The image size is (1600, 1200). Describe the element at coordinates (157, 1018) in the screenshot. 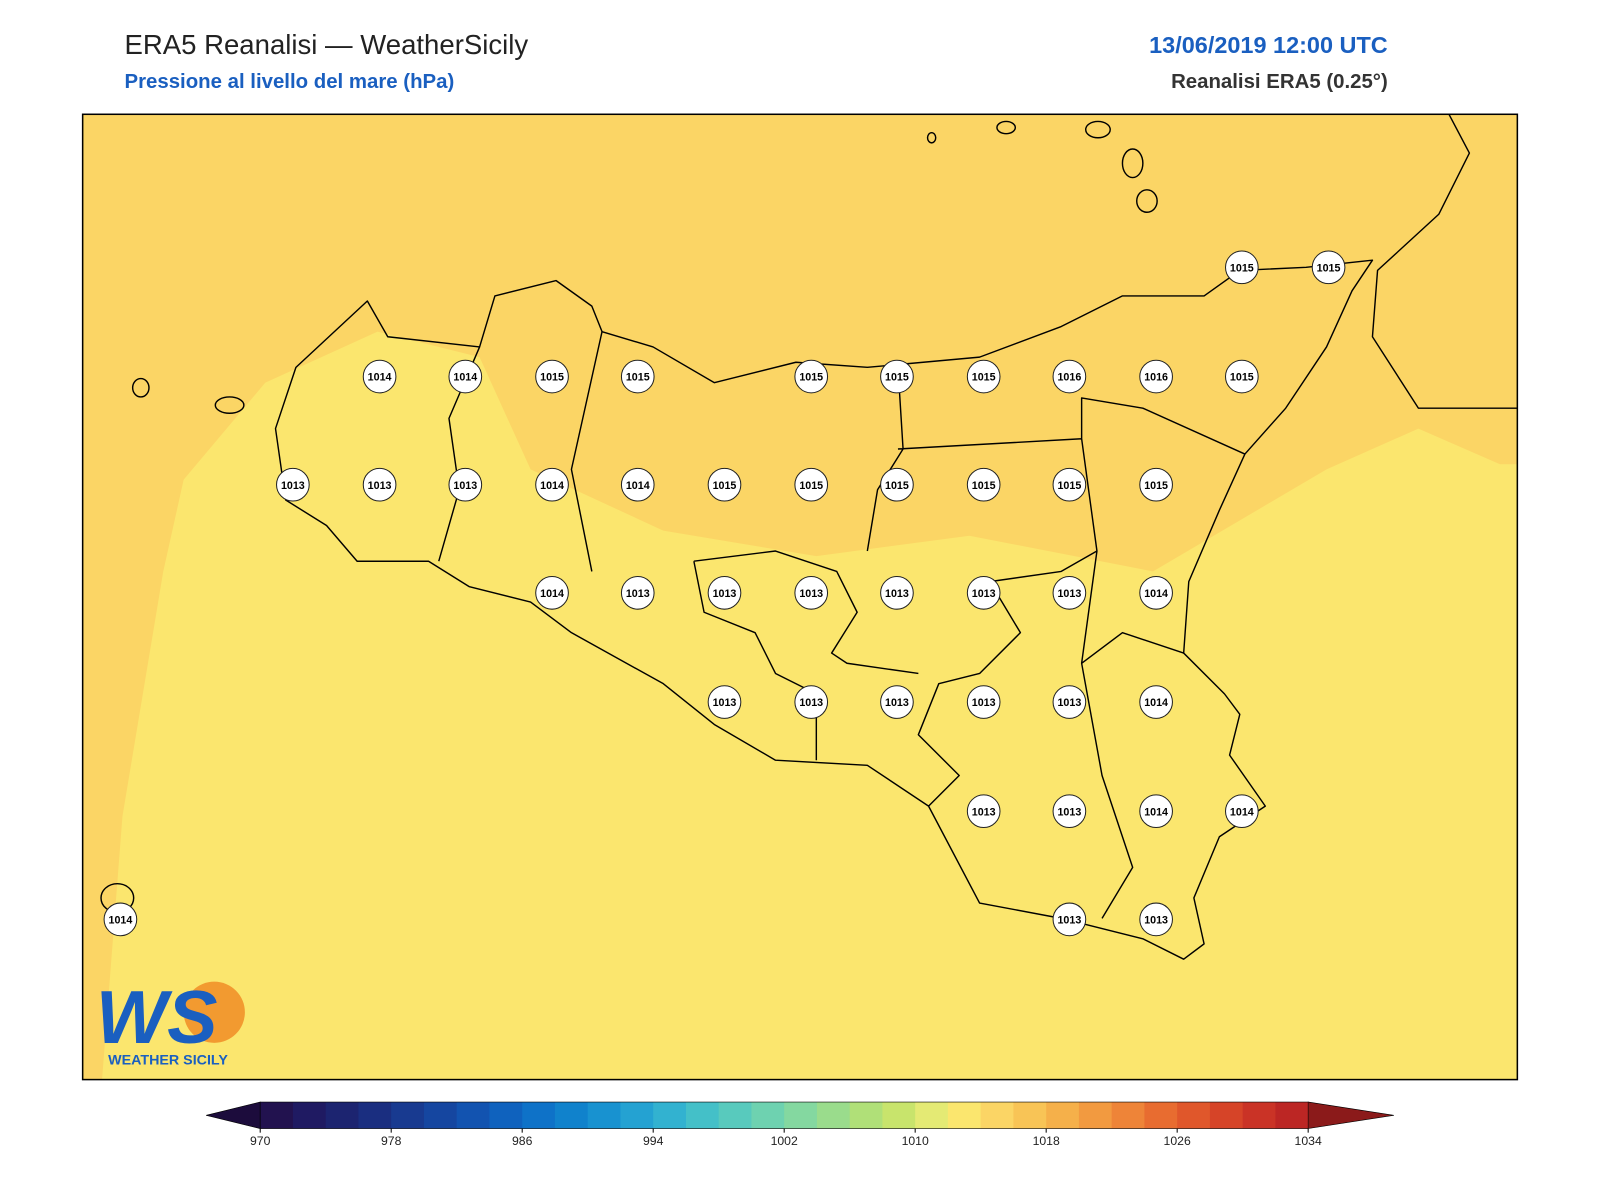

I see `logo-mark: WS` at that location.